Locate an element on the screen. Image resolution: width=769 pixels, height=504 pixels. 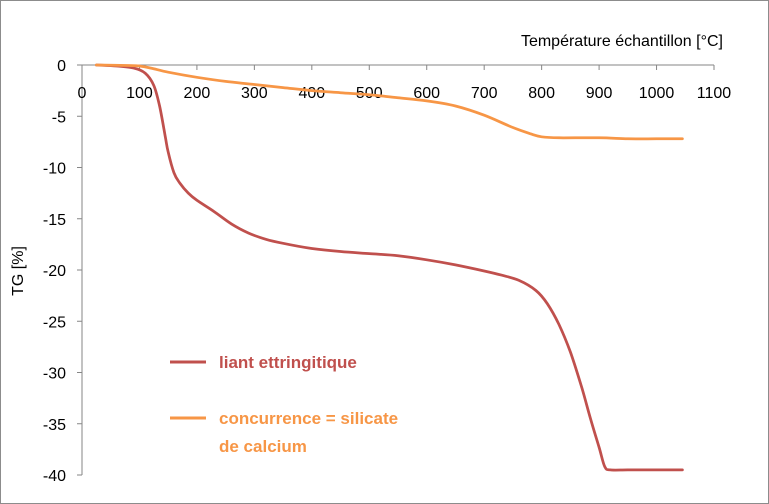
y-tick-label: -15 is located at coordinates (54, 220).